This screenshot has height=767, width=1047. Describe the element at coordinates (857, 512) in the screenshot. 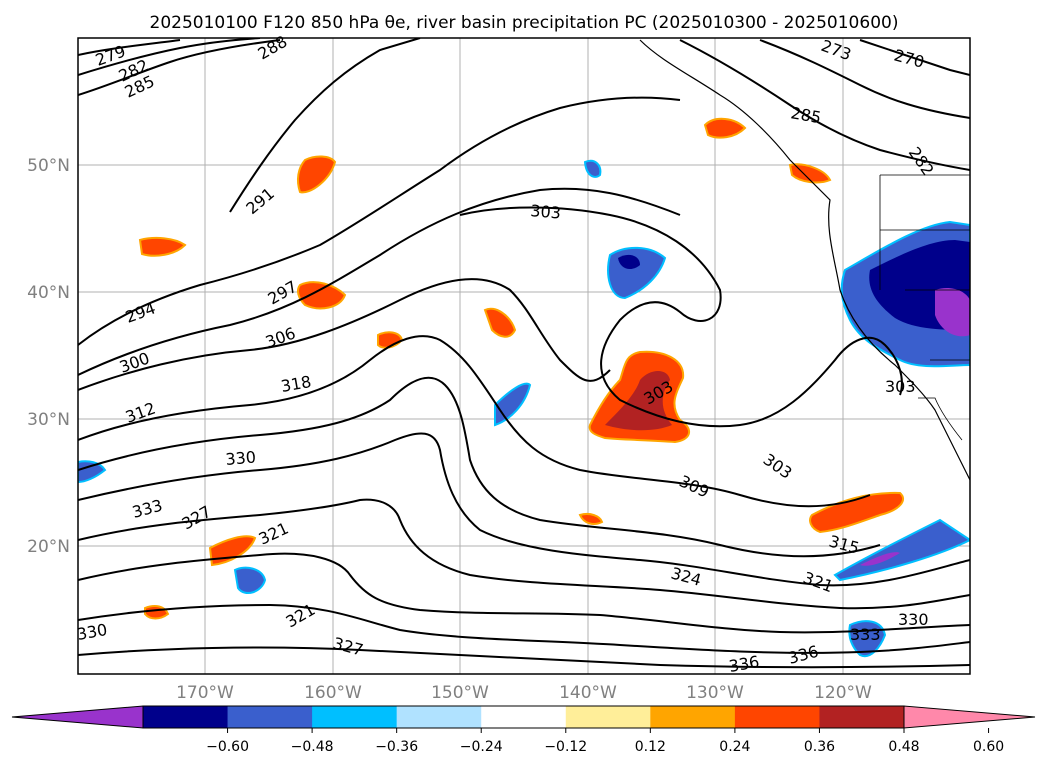

I see `precip-blob-22n-121w` at that location.